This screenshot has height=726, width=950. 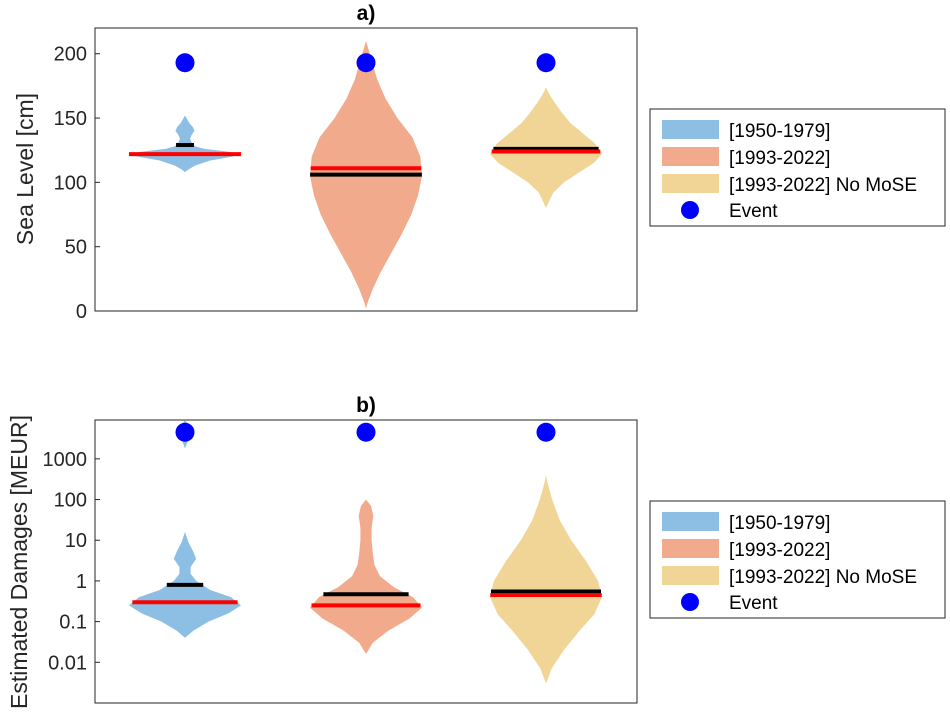 What do you see at coordinates (366, 13) in the screenshot?
I see `panel-a-title: a)` at bounding box center [366, 13].